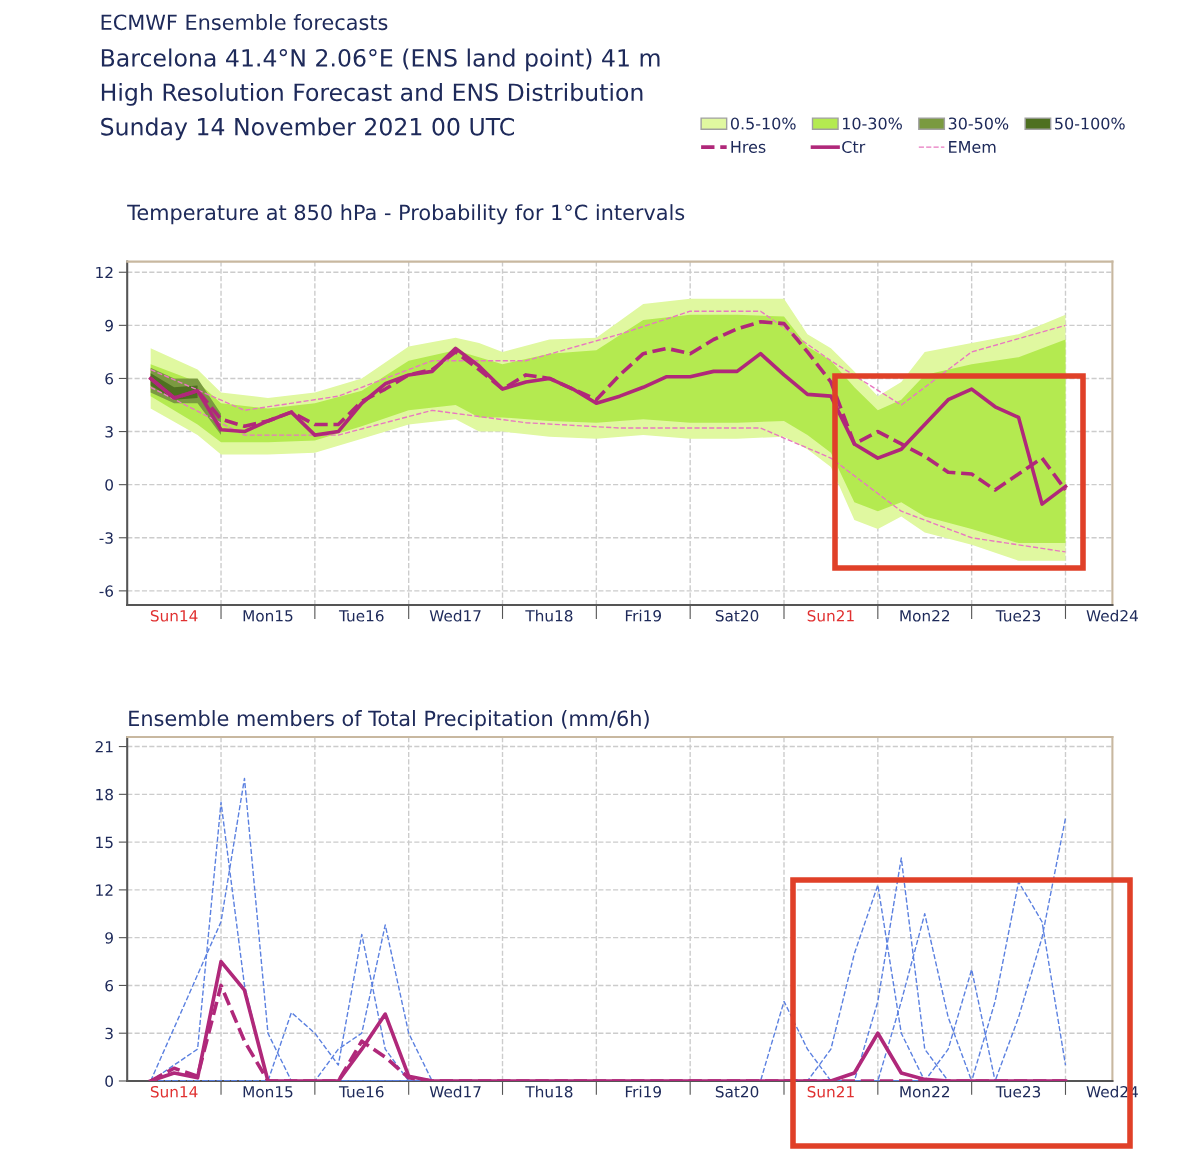 This screenshot has width=1200, height=1168. What do you see at coordinates (1112, 615) in the screenshot?
I see `x-tick-label: Wed24` at bounding box center [1112, 615].